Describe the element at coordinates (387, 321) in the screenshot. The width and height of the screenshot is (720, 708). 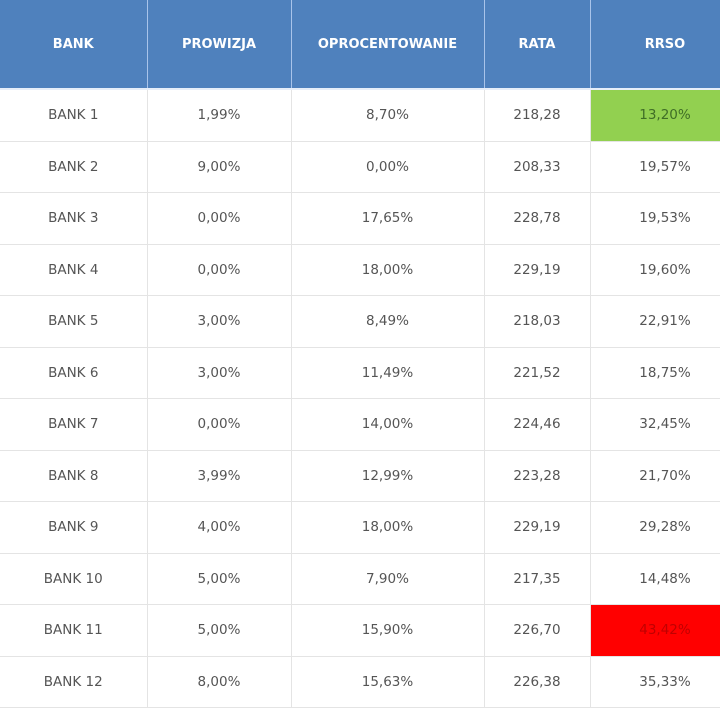
I see `cell-oprocentowanie: 8,49%` at that location.